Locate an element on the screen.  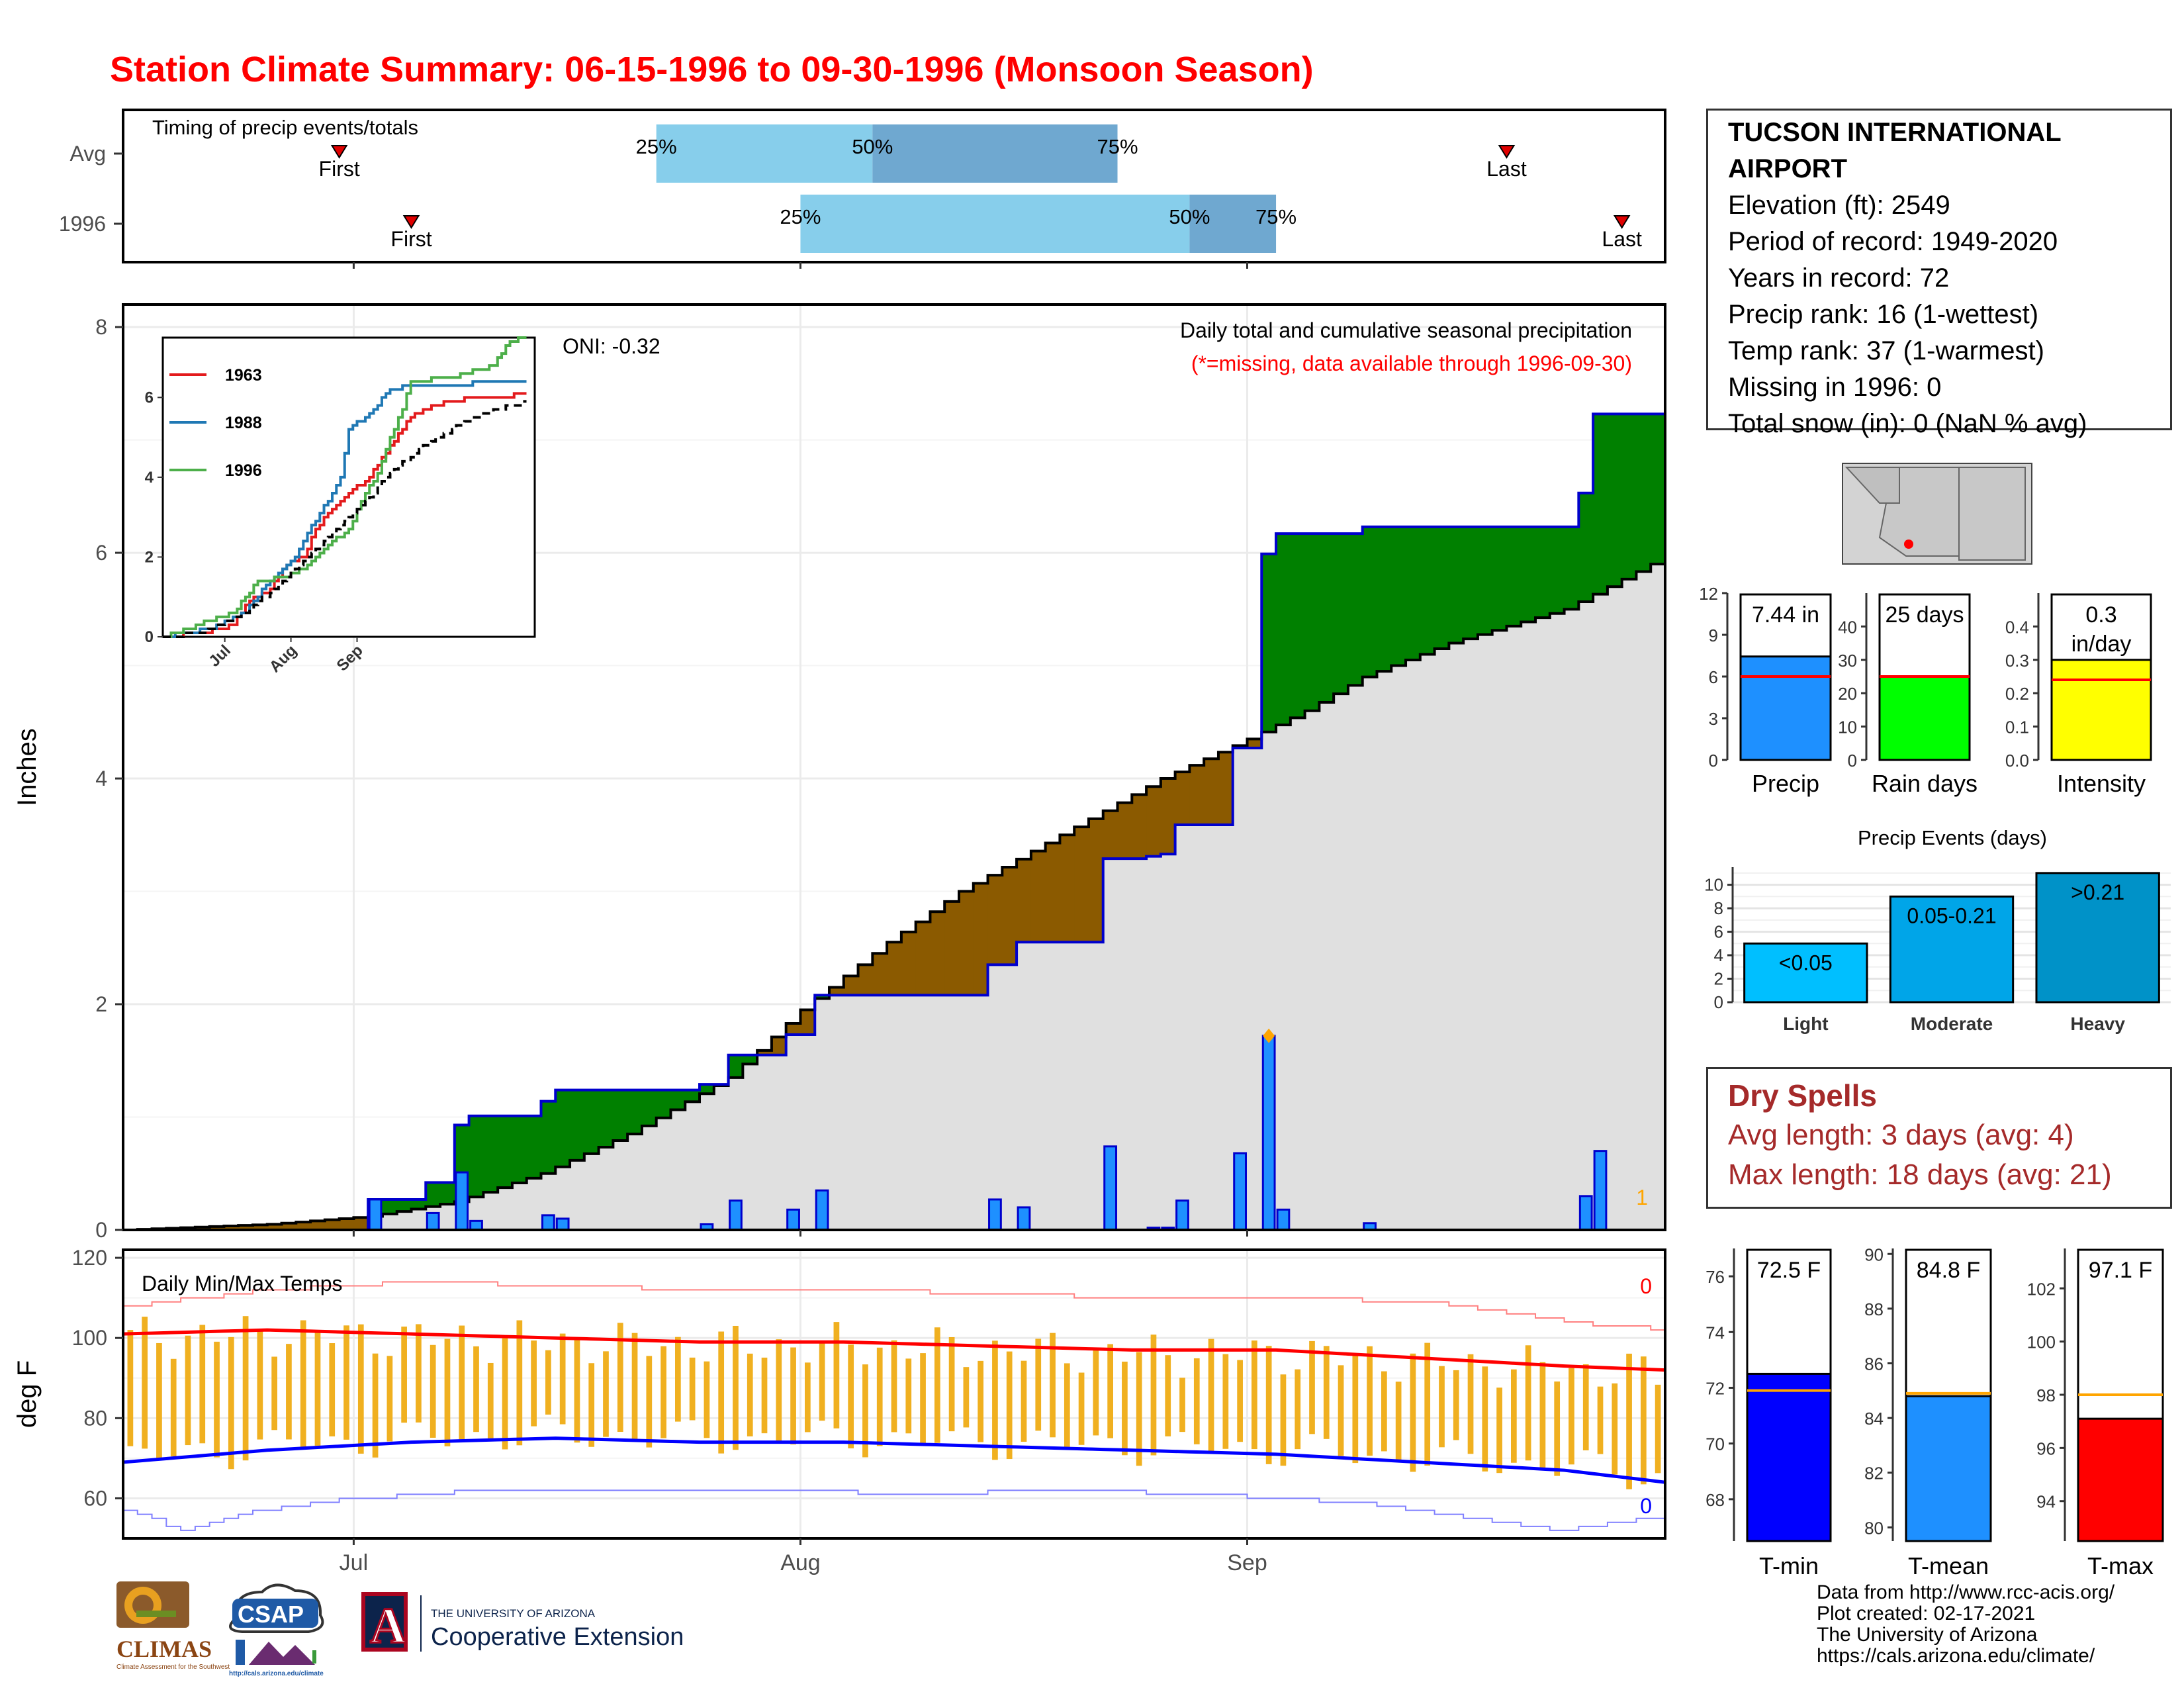
climas-logo-subtext: Climate Assessment for the Southwest is located at coordinates (173, 1667).